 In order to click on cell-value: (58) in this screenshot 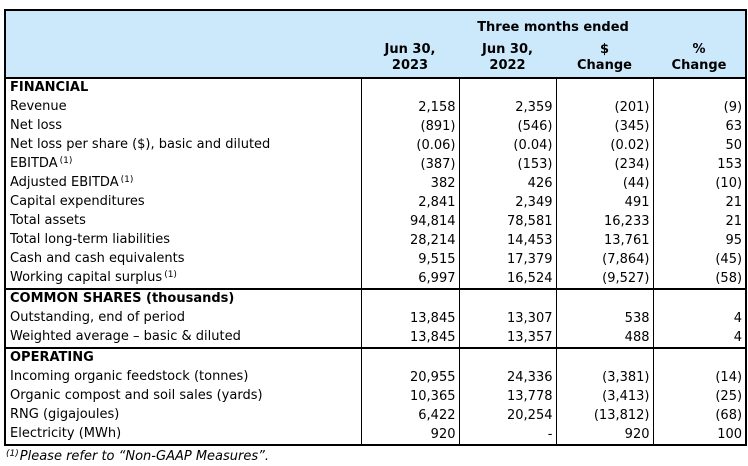, I will do `click(699, 279)`.